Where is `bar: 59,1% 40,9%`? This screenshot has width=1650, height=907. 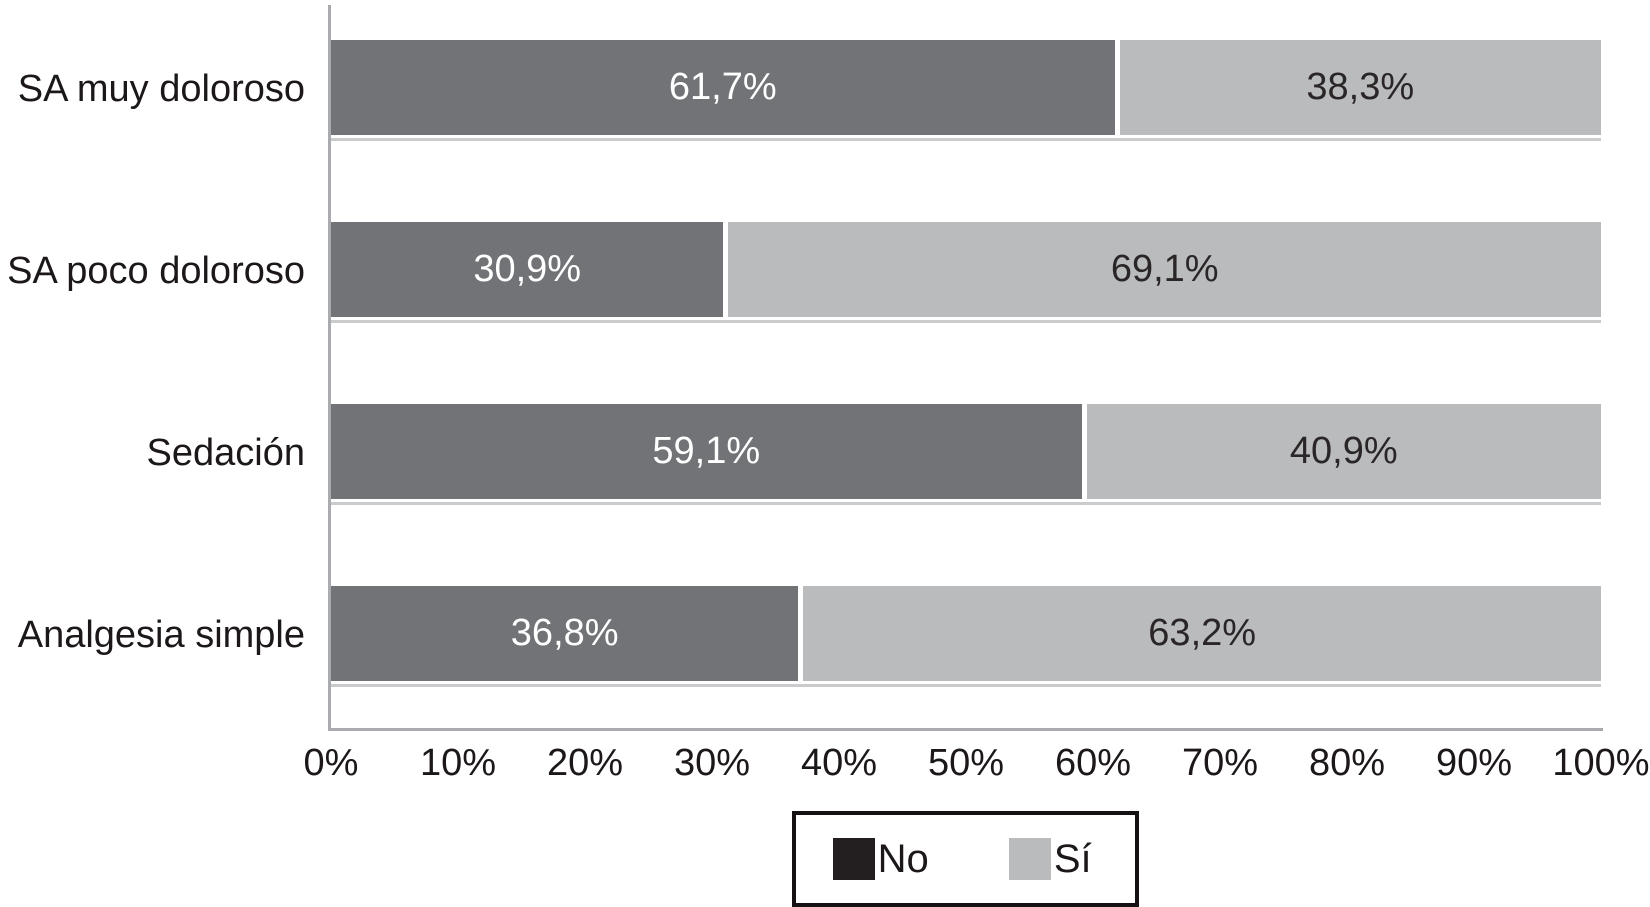 bar: 59,1% 40,9% is located at coordinates (966, 453).